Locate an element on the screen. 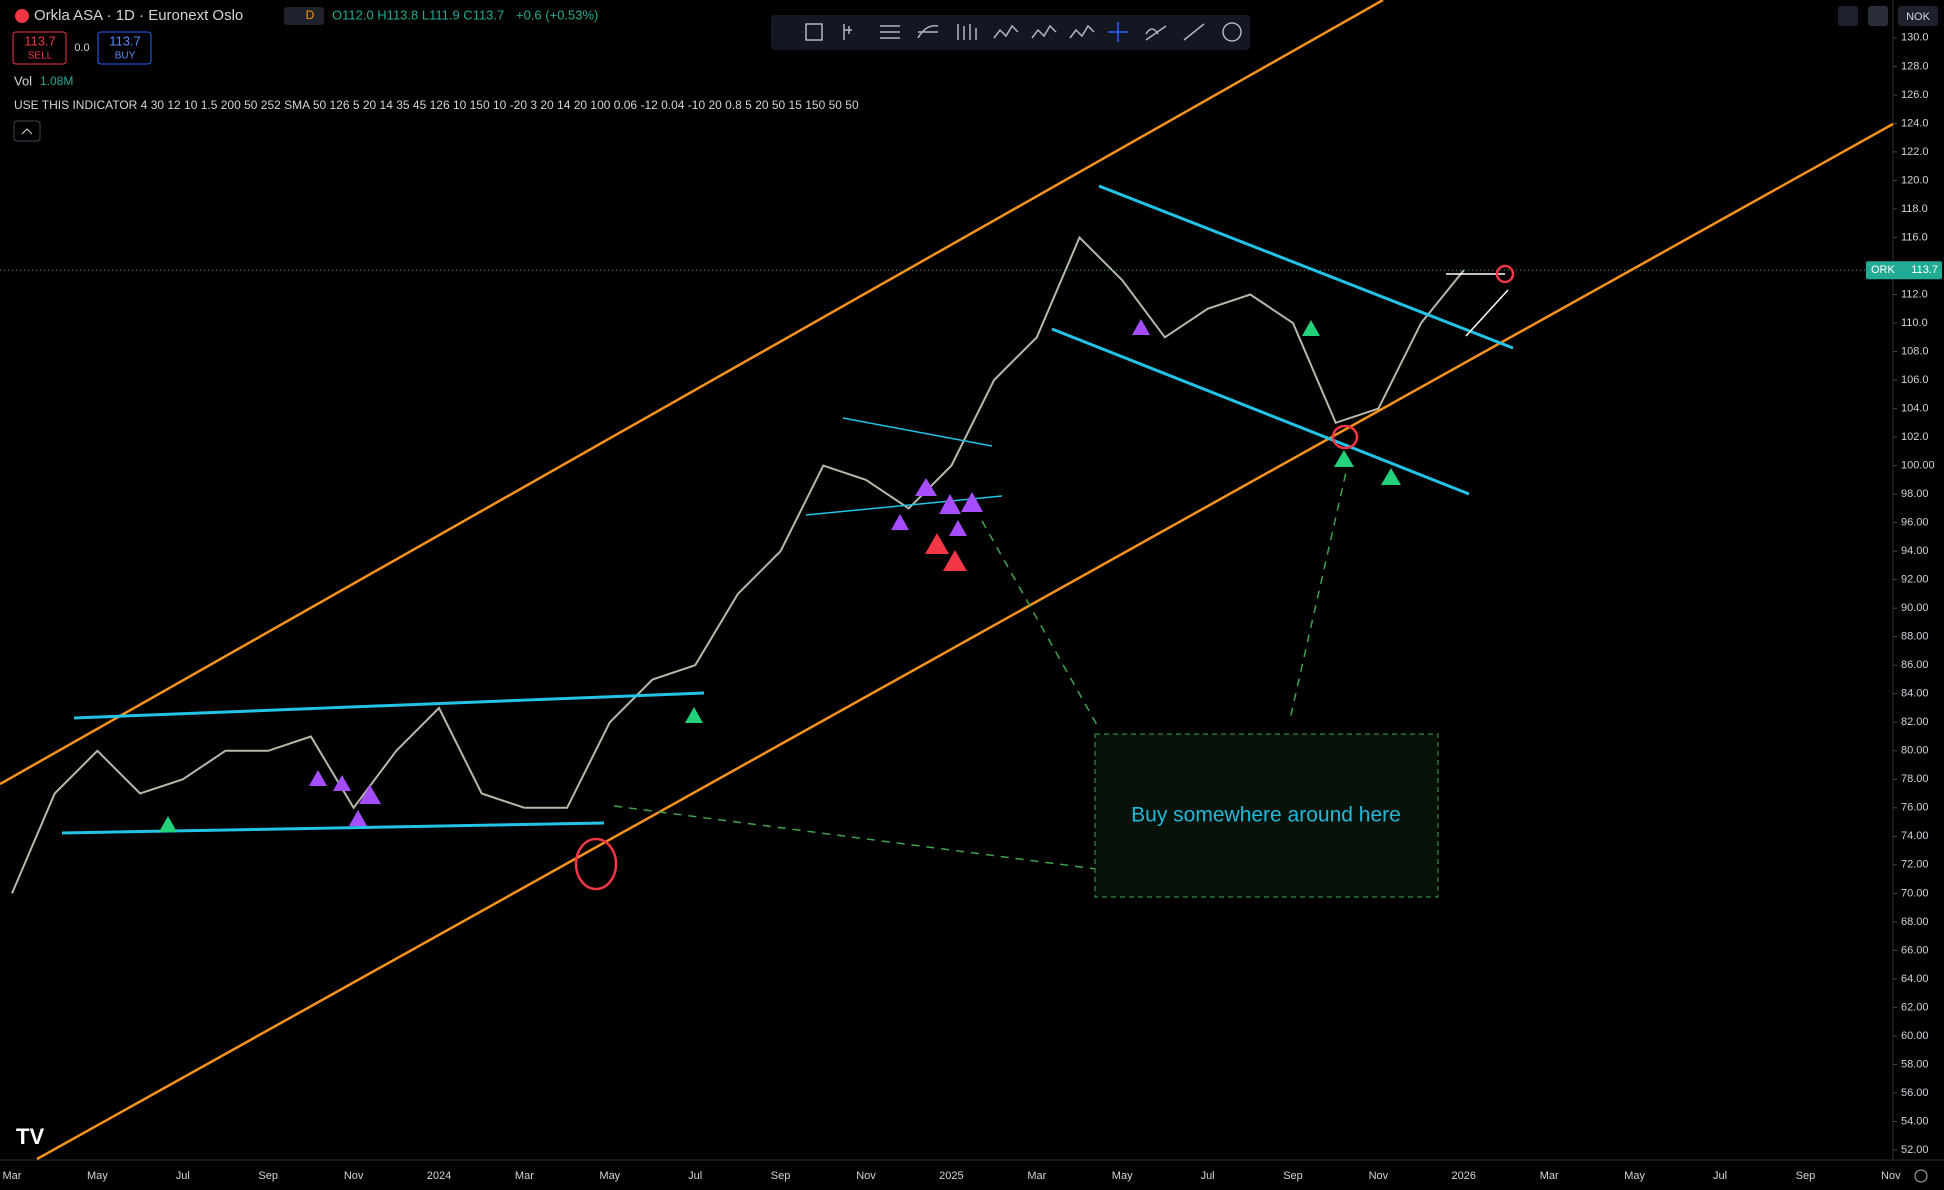 This screenshot has width=1944, height=1190. y-tick-label: 104.0 is located at coordinates (1915, 408).